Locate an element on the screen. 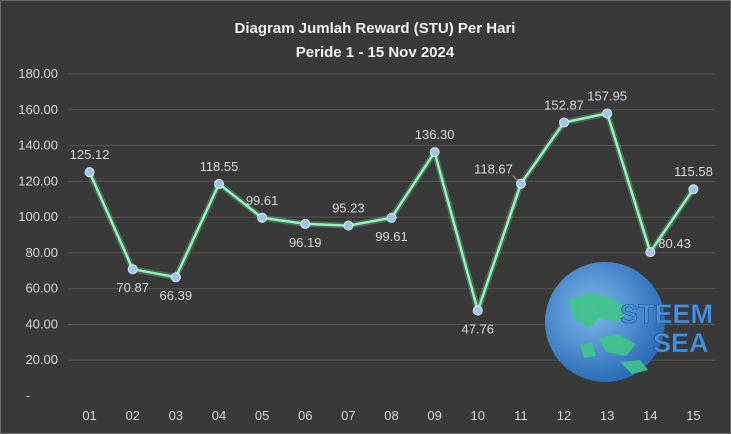  globe-icon is located at coordinates (605, 322).